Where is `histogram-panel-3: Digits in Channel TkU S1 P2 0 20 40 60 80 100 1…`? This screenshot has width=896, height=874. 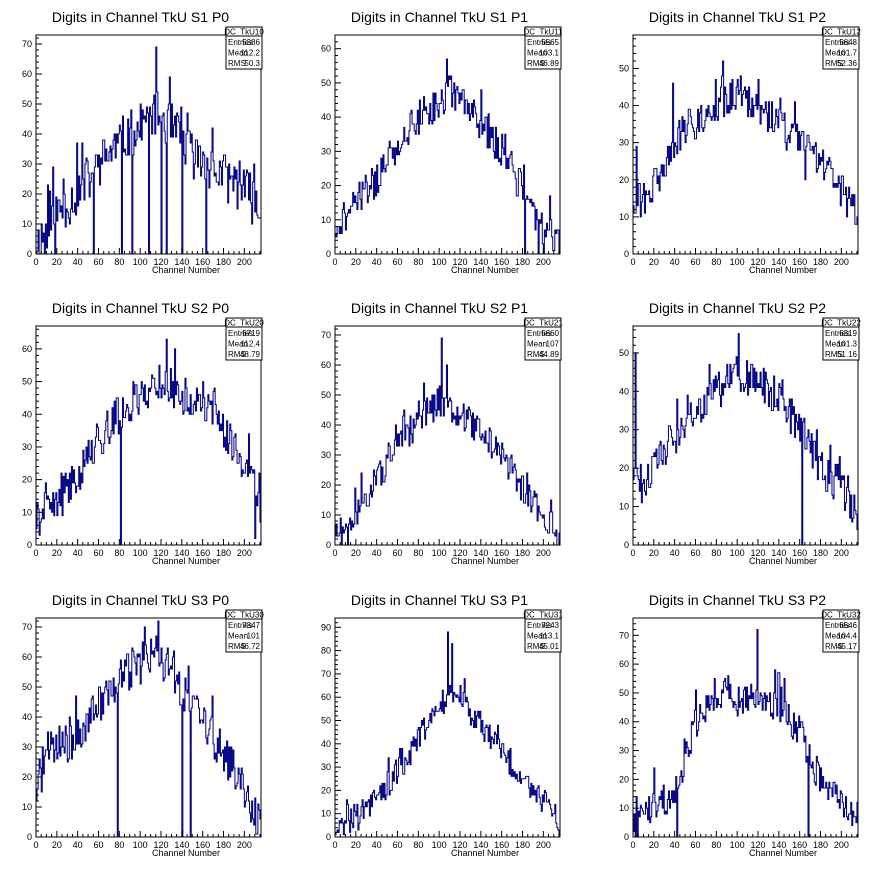 histogram-panel-3: Digits in Channel TkU S1 P2 0 20 40 60 80 100 1… is located at coordinates (746, 145).